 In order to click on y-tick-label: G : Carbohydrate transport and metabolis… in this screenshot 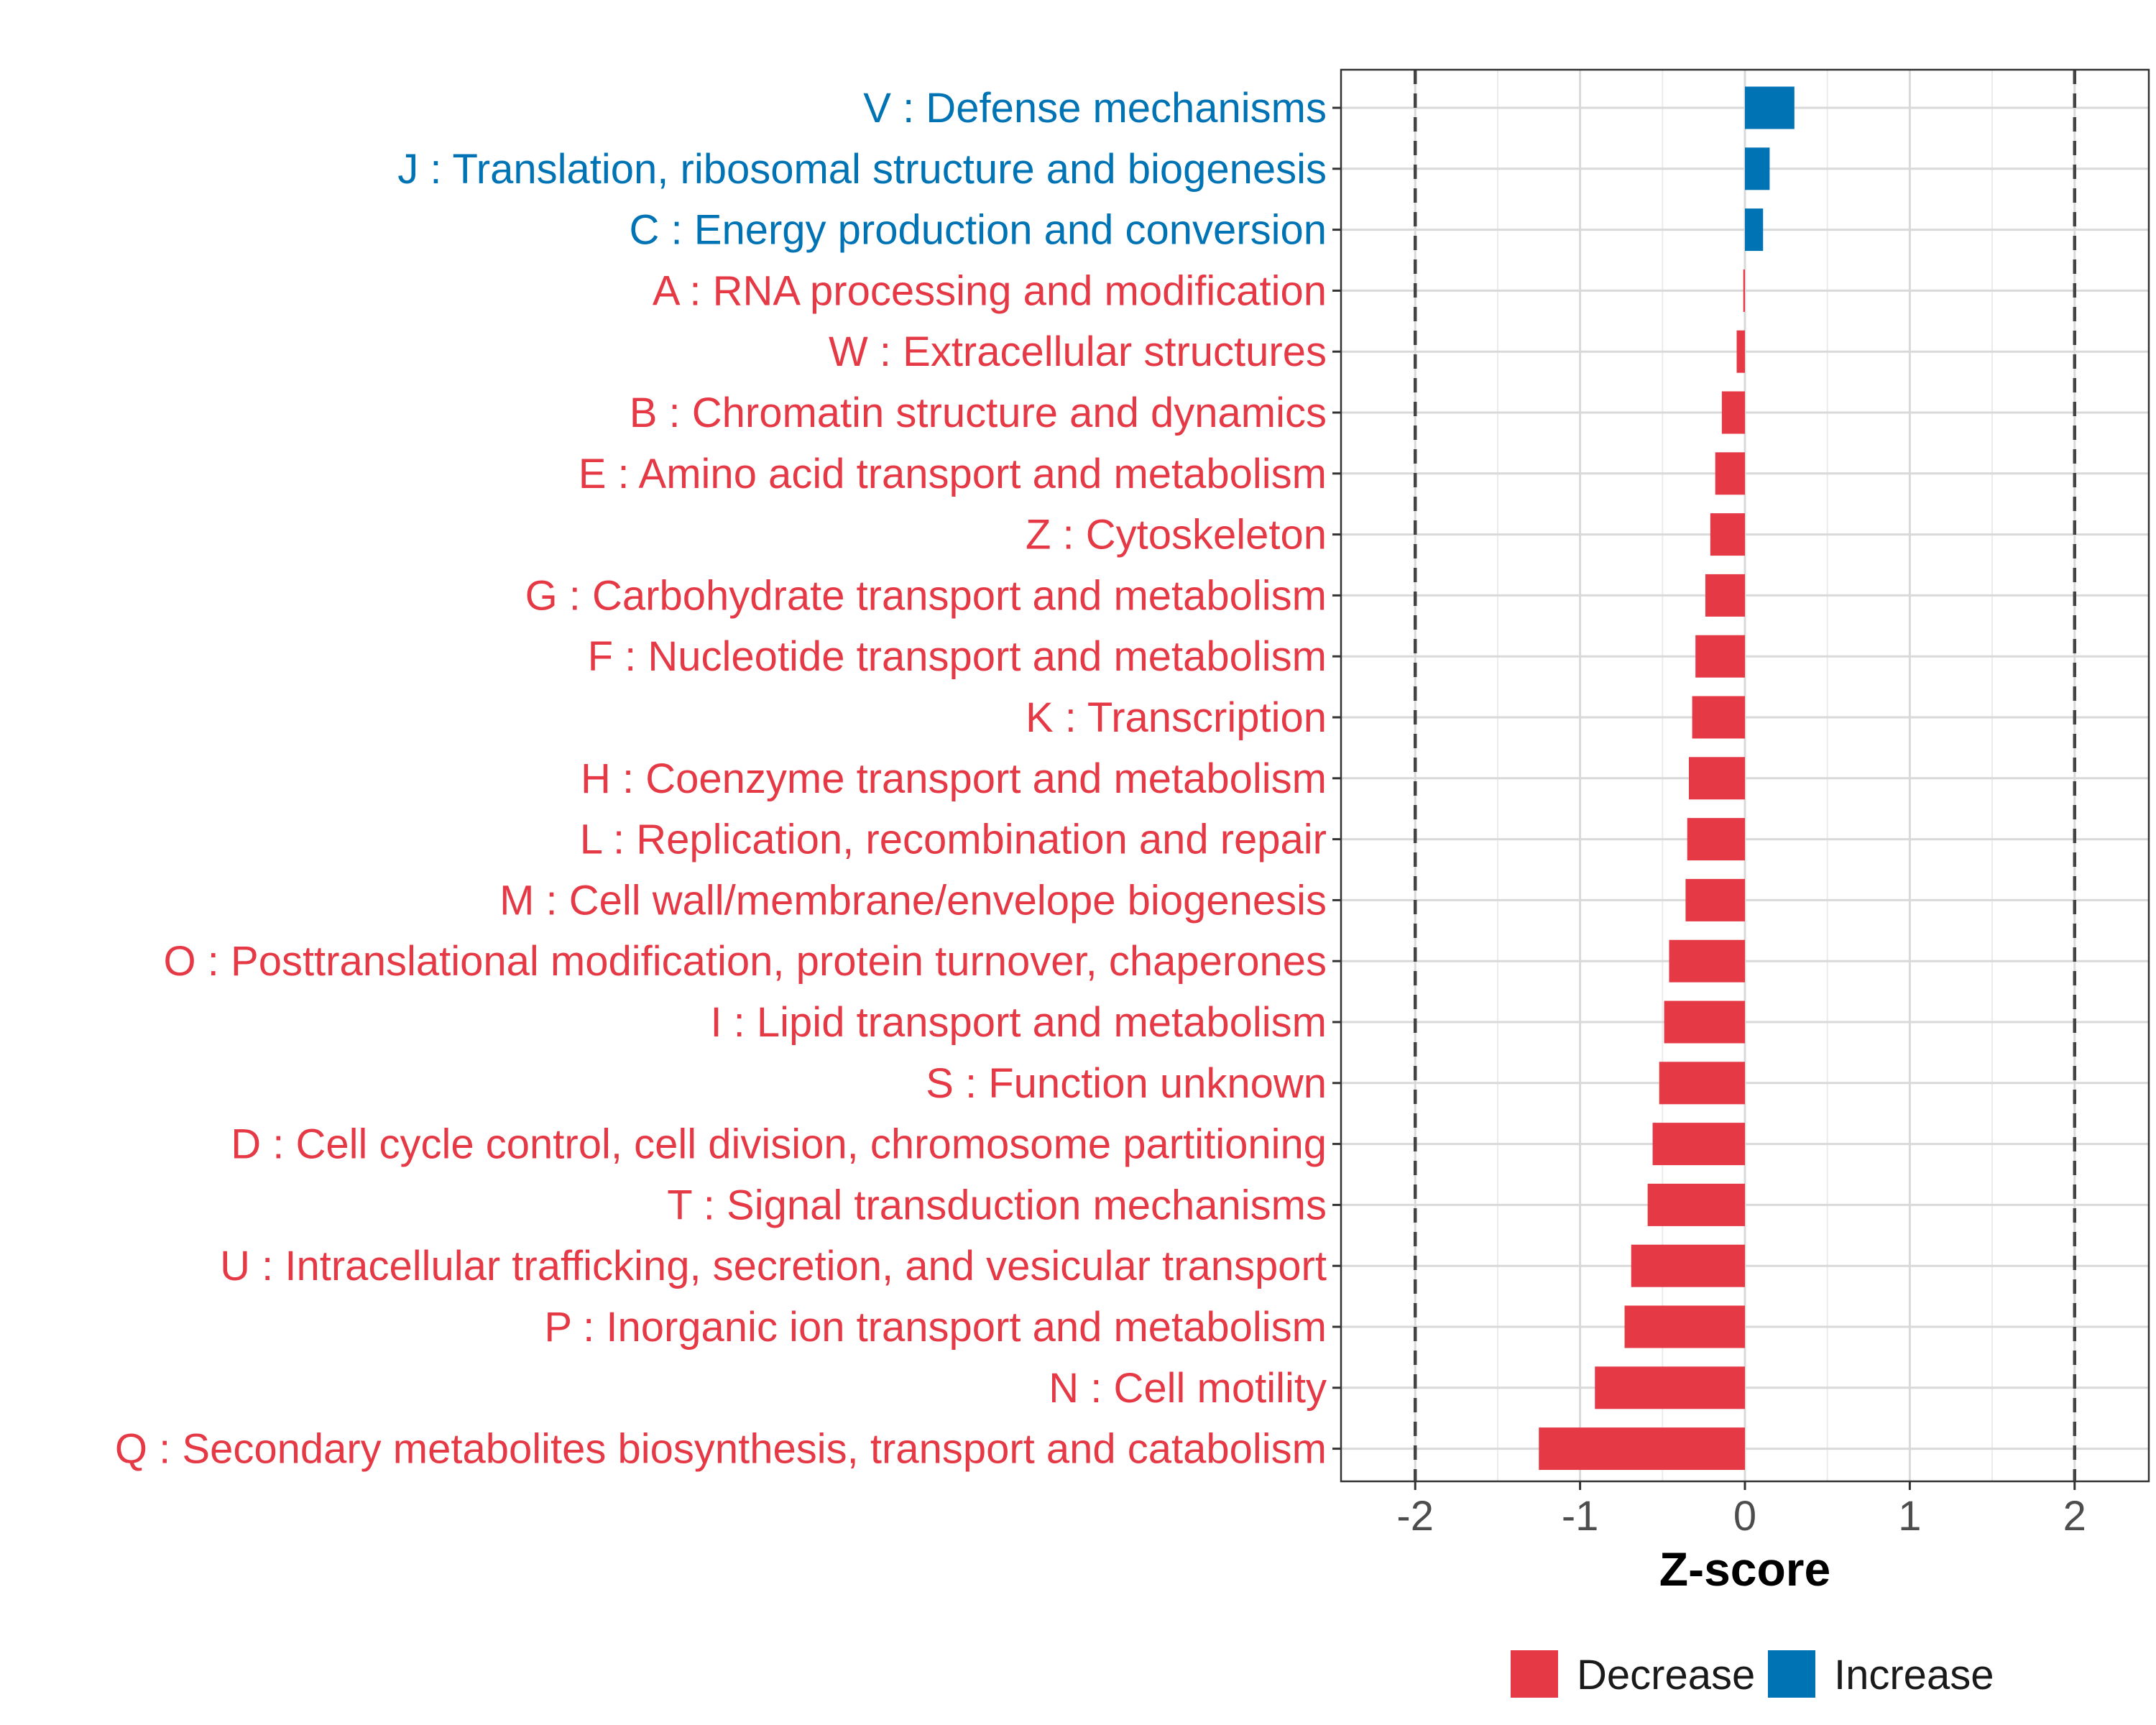, I will do `click(926, 595)`.